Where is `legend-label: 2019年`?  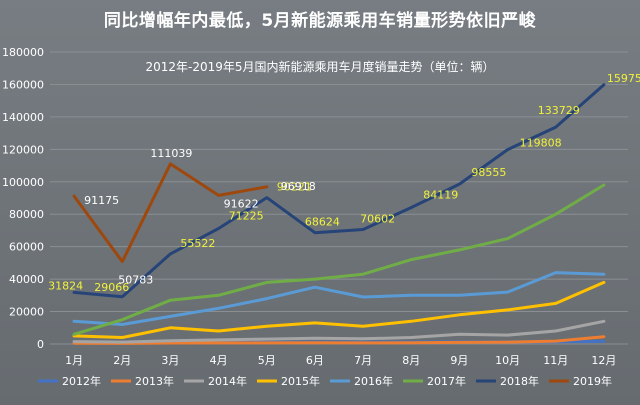 legend-label: 2019年 is located at coordinates (592, 381).